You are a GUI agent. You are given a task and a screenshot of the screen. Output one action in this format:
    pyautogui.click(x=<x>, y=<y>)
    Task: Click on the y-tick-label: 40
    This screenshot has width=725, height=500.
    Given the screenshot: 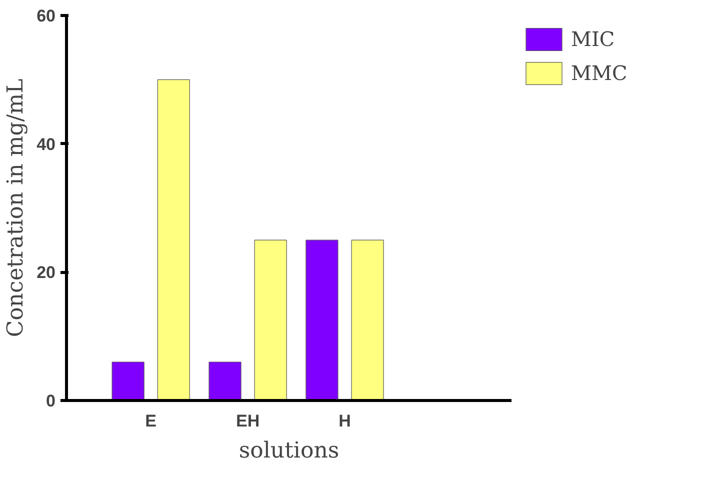 What is the action you would take?
    pyautogui.click(x=46, y=144)
    